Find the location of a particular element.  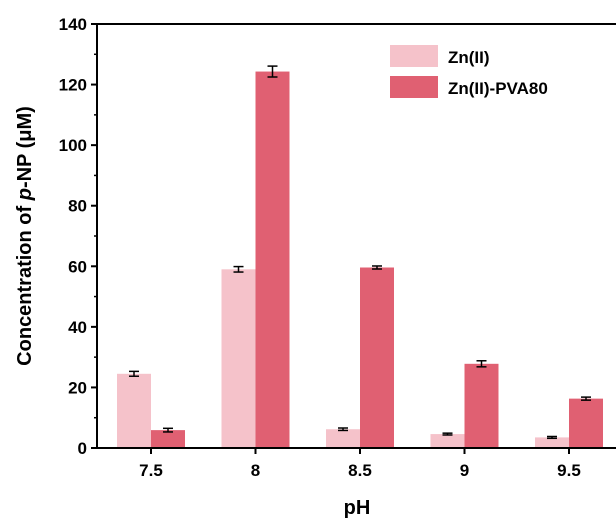

y-axis-title-part-1: Concentration of is located at coordinates (25, 283).